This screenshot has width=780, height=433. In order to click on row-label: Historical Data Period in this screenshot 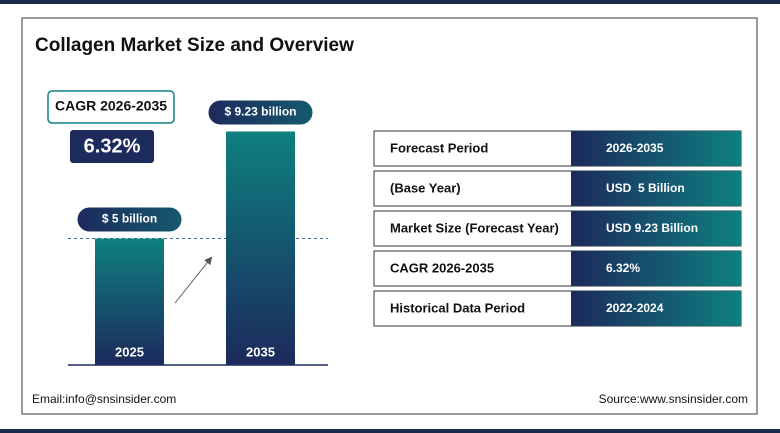, I will do `click(457, 307)`.